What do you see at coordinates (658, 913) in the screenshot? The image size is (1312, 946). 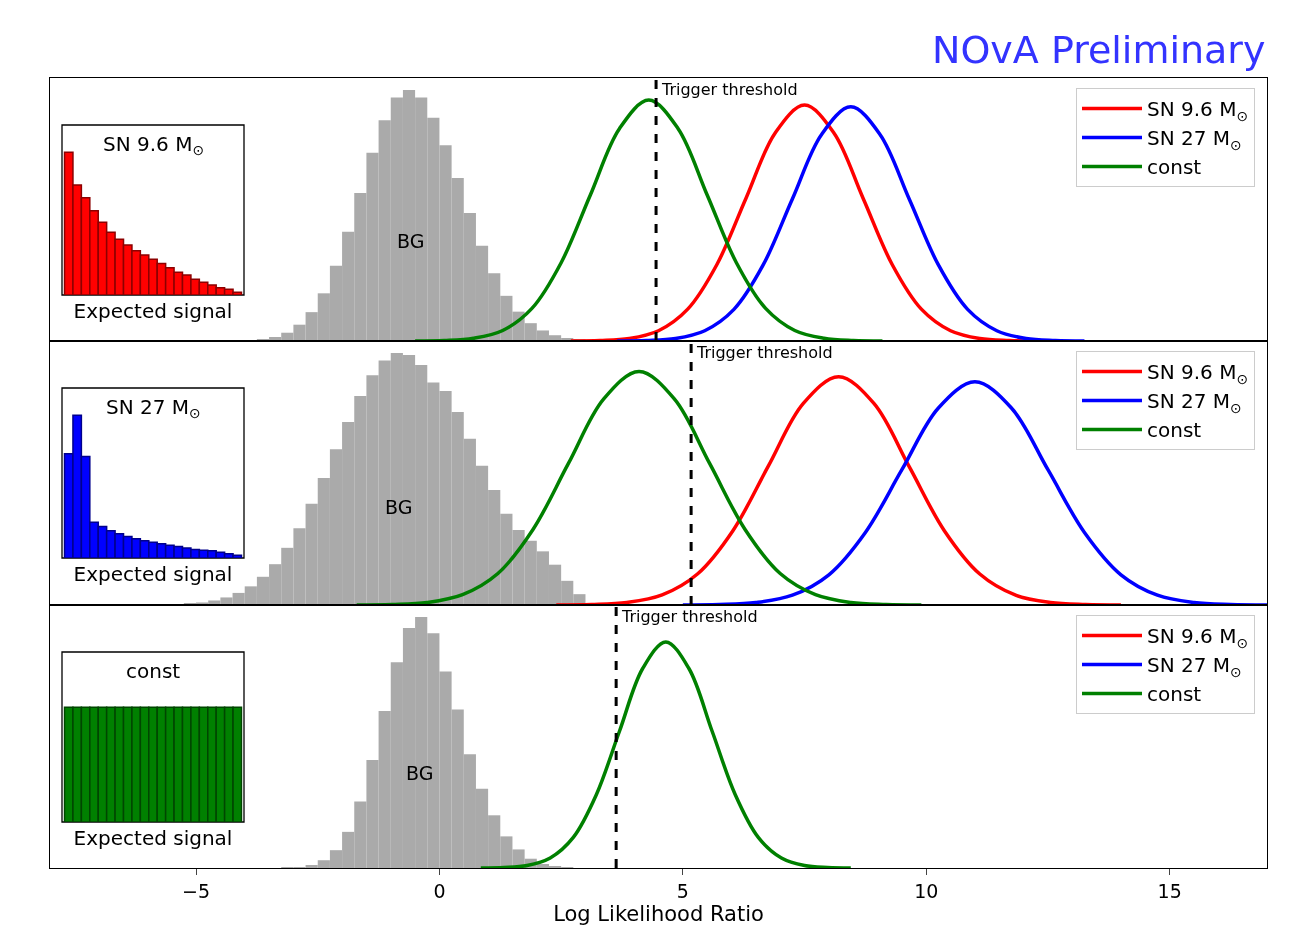 I see `x-axis-title: Log Likelihood Ratio` at bounding box center [658, 913].